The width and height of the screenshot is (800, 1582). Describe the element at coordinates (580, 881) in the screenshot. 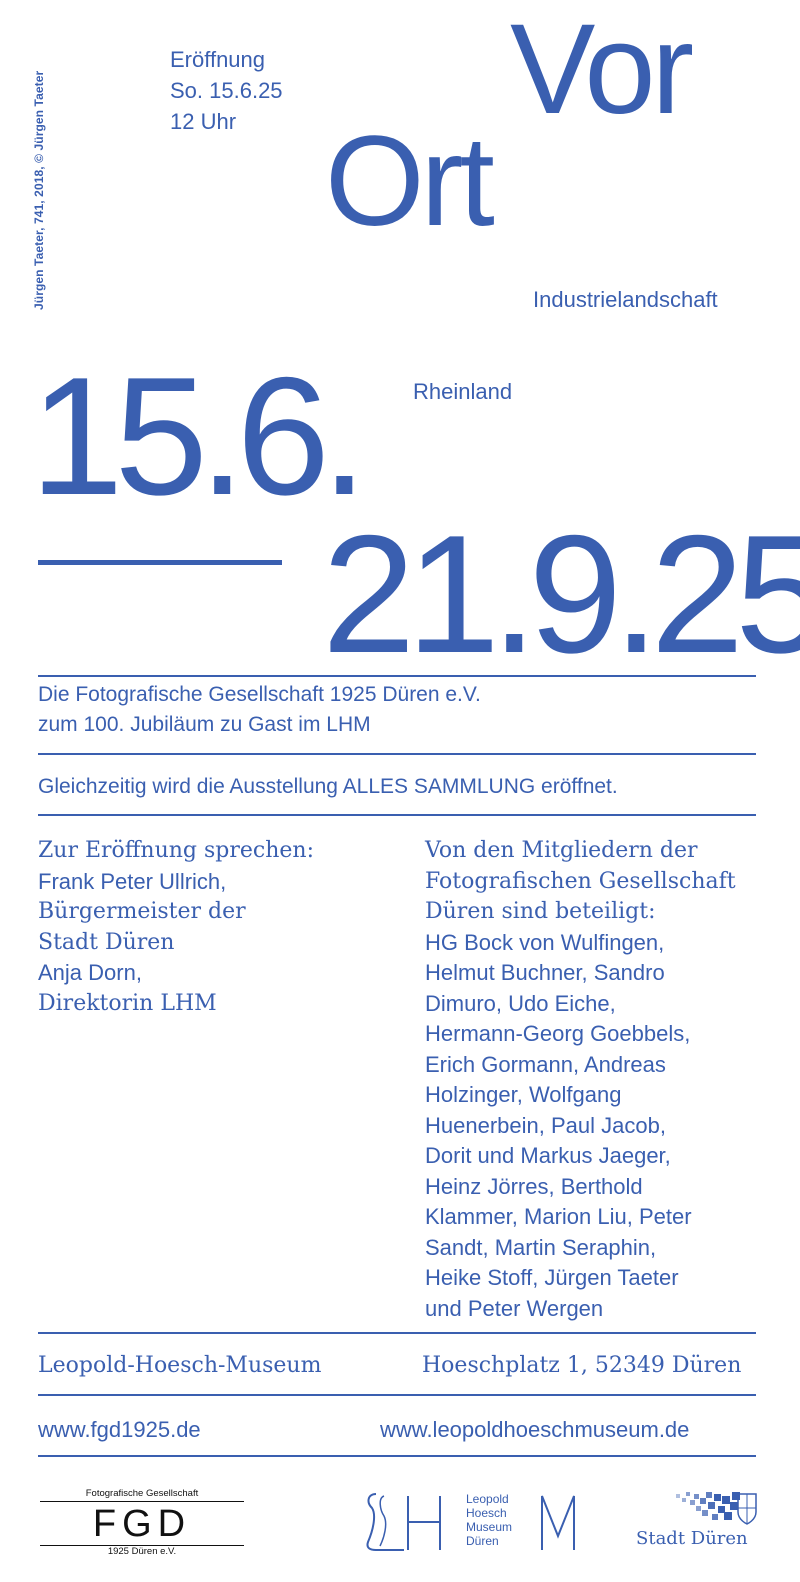

I see `members-heading: Fotografischen Gesellschaft` at that location.